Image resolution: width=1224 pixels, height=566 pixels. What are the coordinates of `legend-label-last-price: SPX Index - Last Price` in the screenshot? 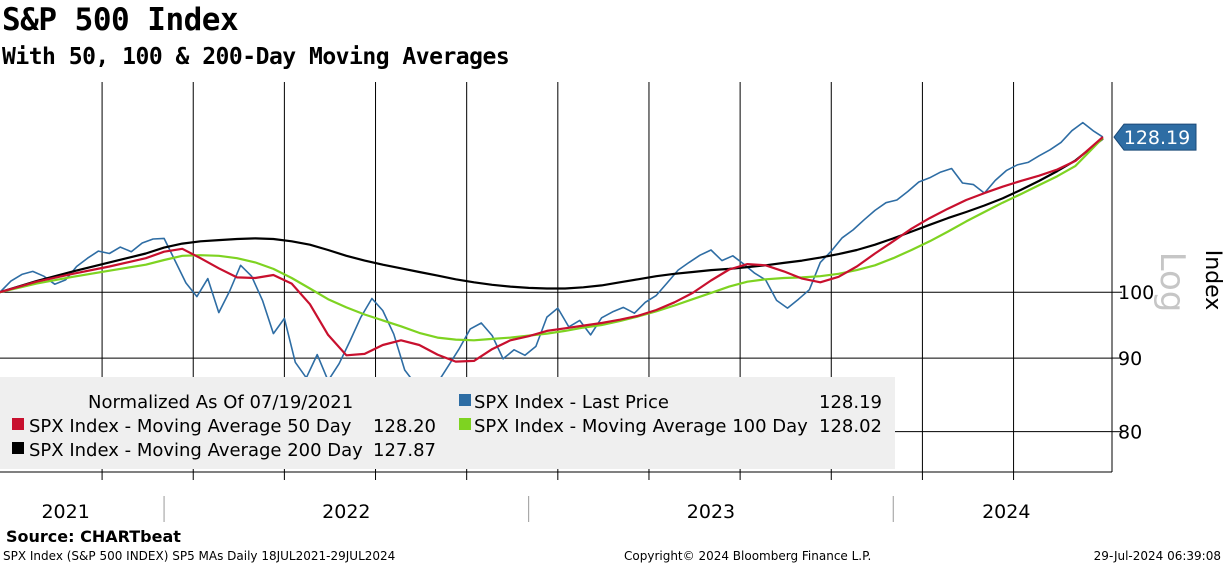 It's located at (571, 402).